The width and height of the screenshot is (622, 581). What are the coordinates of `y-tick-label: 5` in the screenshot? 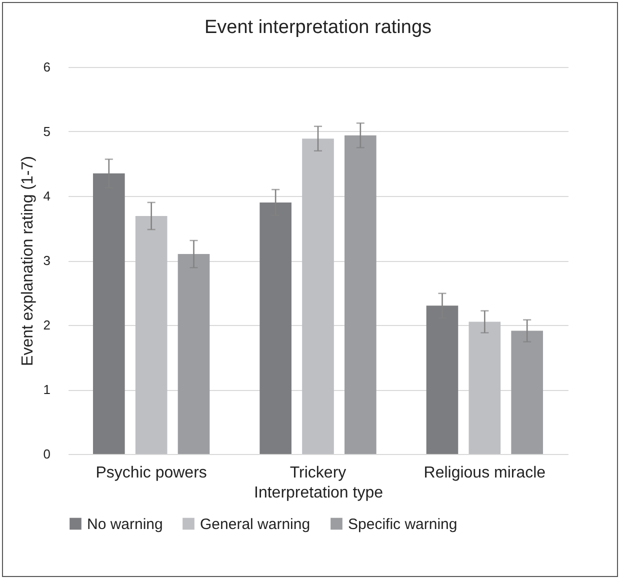 It's located at (46, 131).